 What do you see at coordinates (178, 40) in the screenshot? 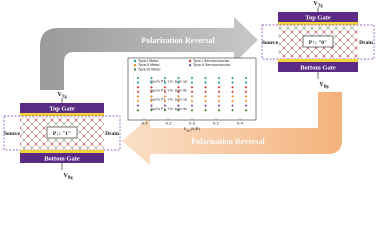
I see `arrow-label: Polarization Reversal` at bounding box center [178, 40].